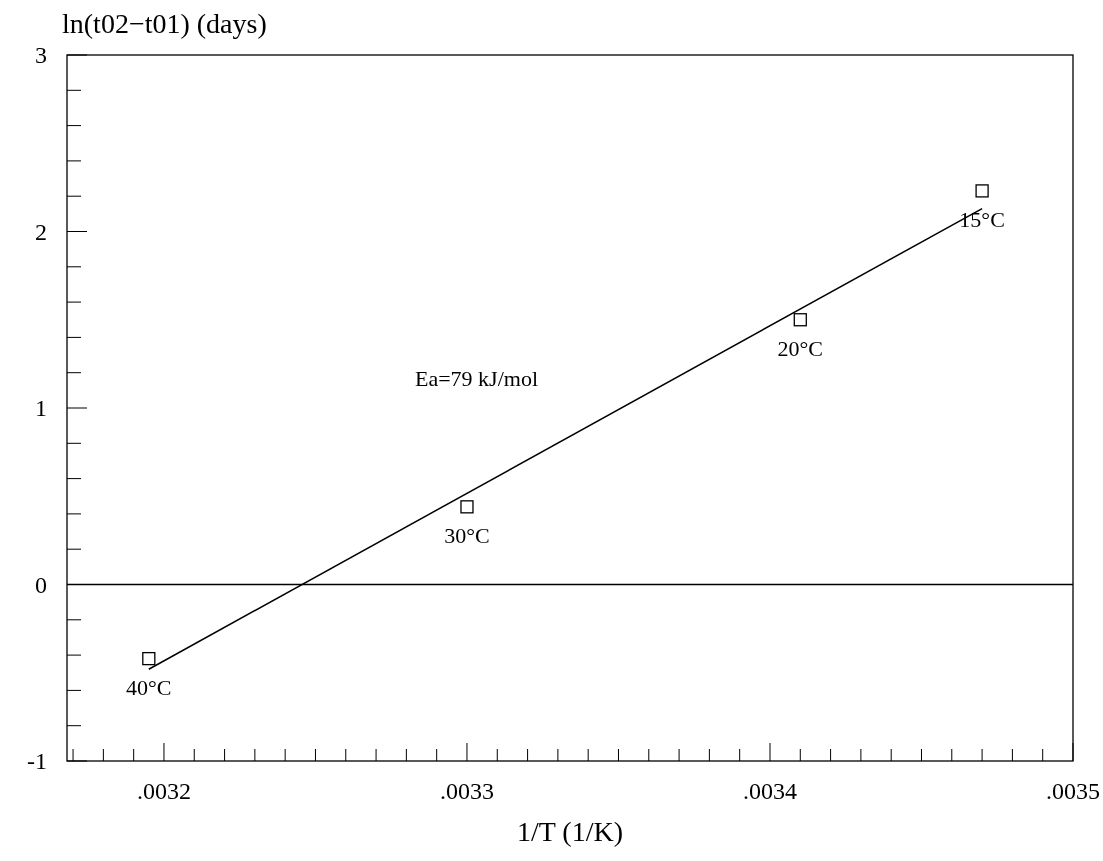 The height and width of the screenshot is (861, 1103). Describe the element at coordinates (466, 791) in the screenshot. I see `x-tick-label: .0033` at that location.